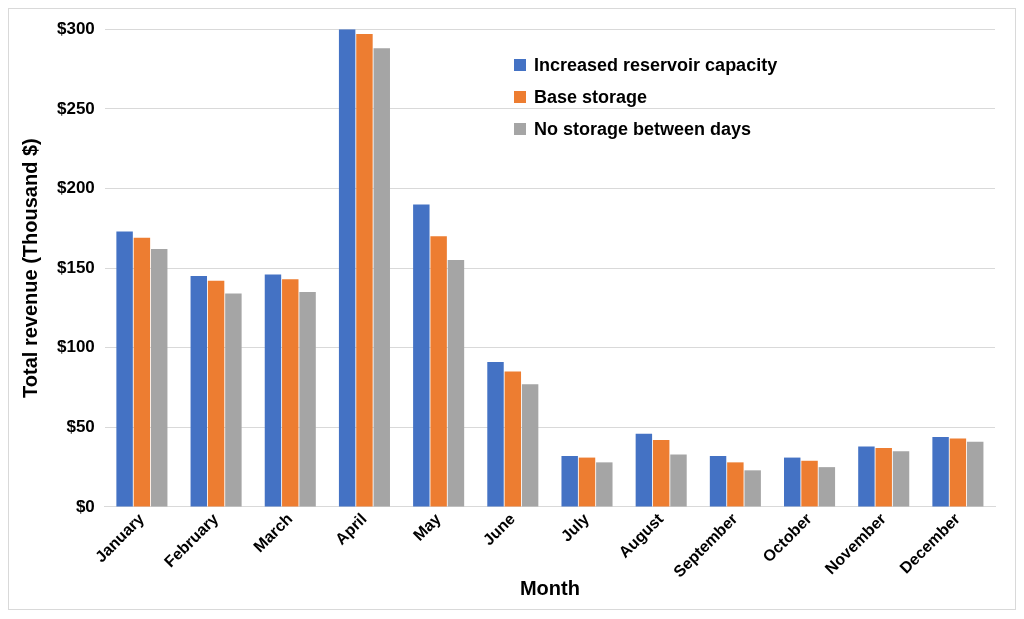 The height and width of the screenshot is (619, 1024). I want to click on x-tick-label: May, so click(426, 526).